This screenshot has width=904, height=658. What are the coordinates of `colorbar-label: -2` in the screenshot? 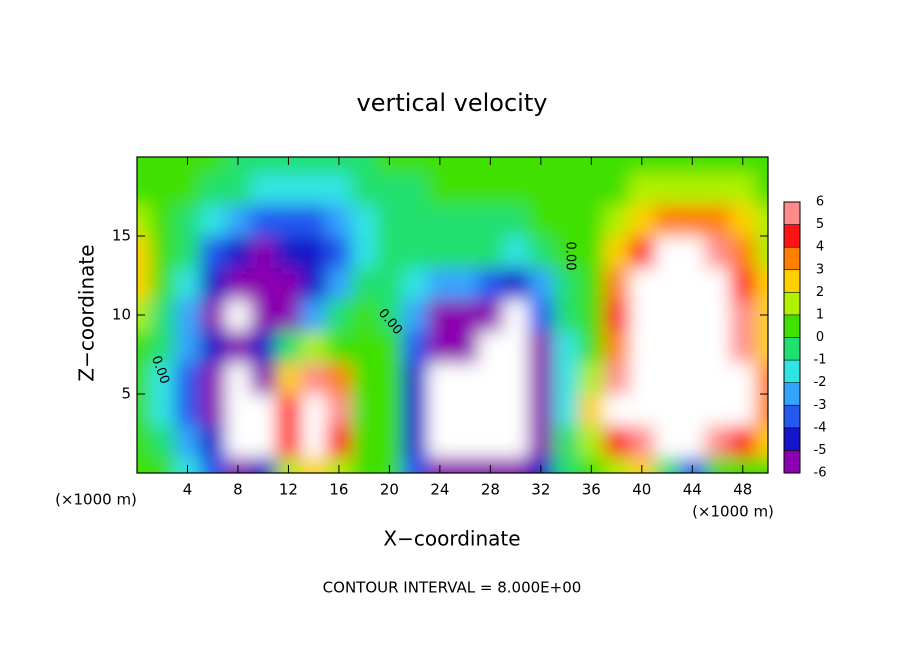 It's located at (820, 382).